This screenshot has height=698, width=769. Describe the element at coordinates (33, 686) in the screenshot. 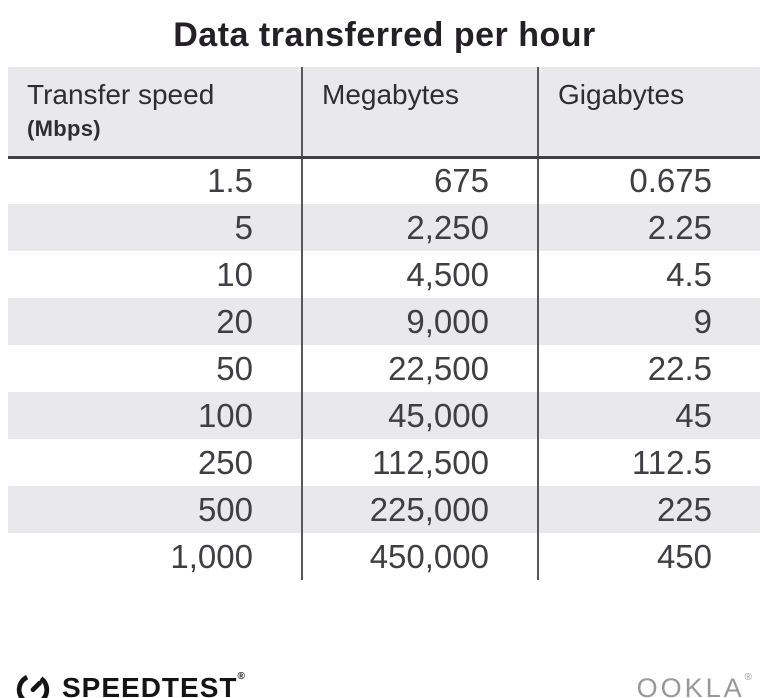

I see `speedtest-gauge-icon` at that location.